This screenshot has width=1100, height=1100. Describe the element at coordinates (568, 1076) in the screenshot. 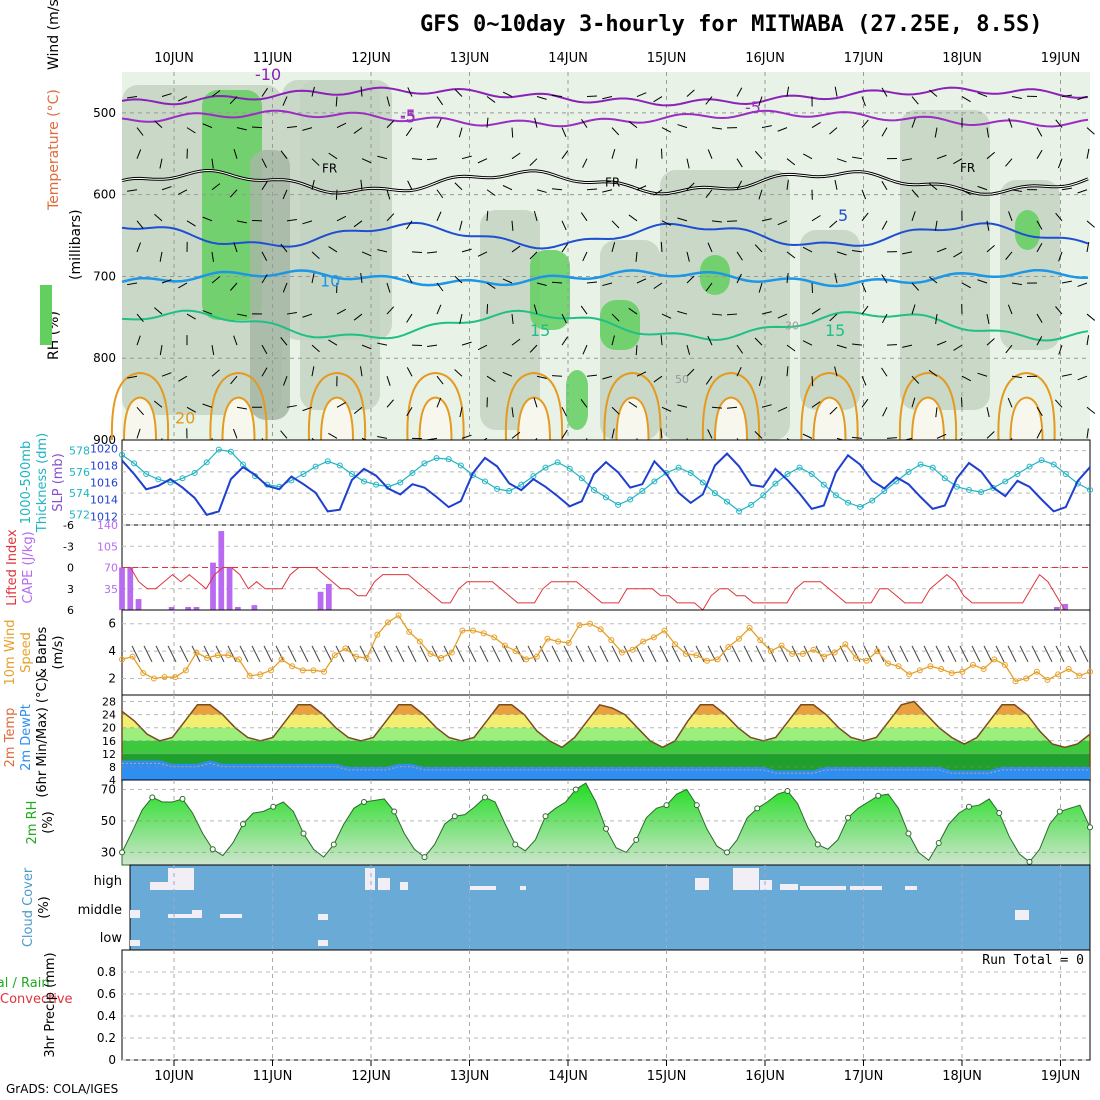

I see `date-label-bottom: 14JUN` at that location.